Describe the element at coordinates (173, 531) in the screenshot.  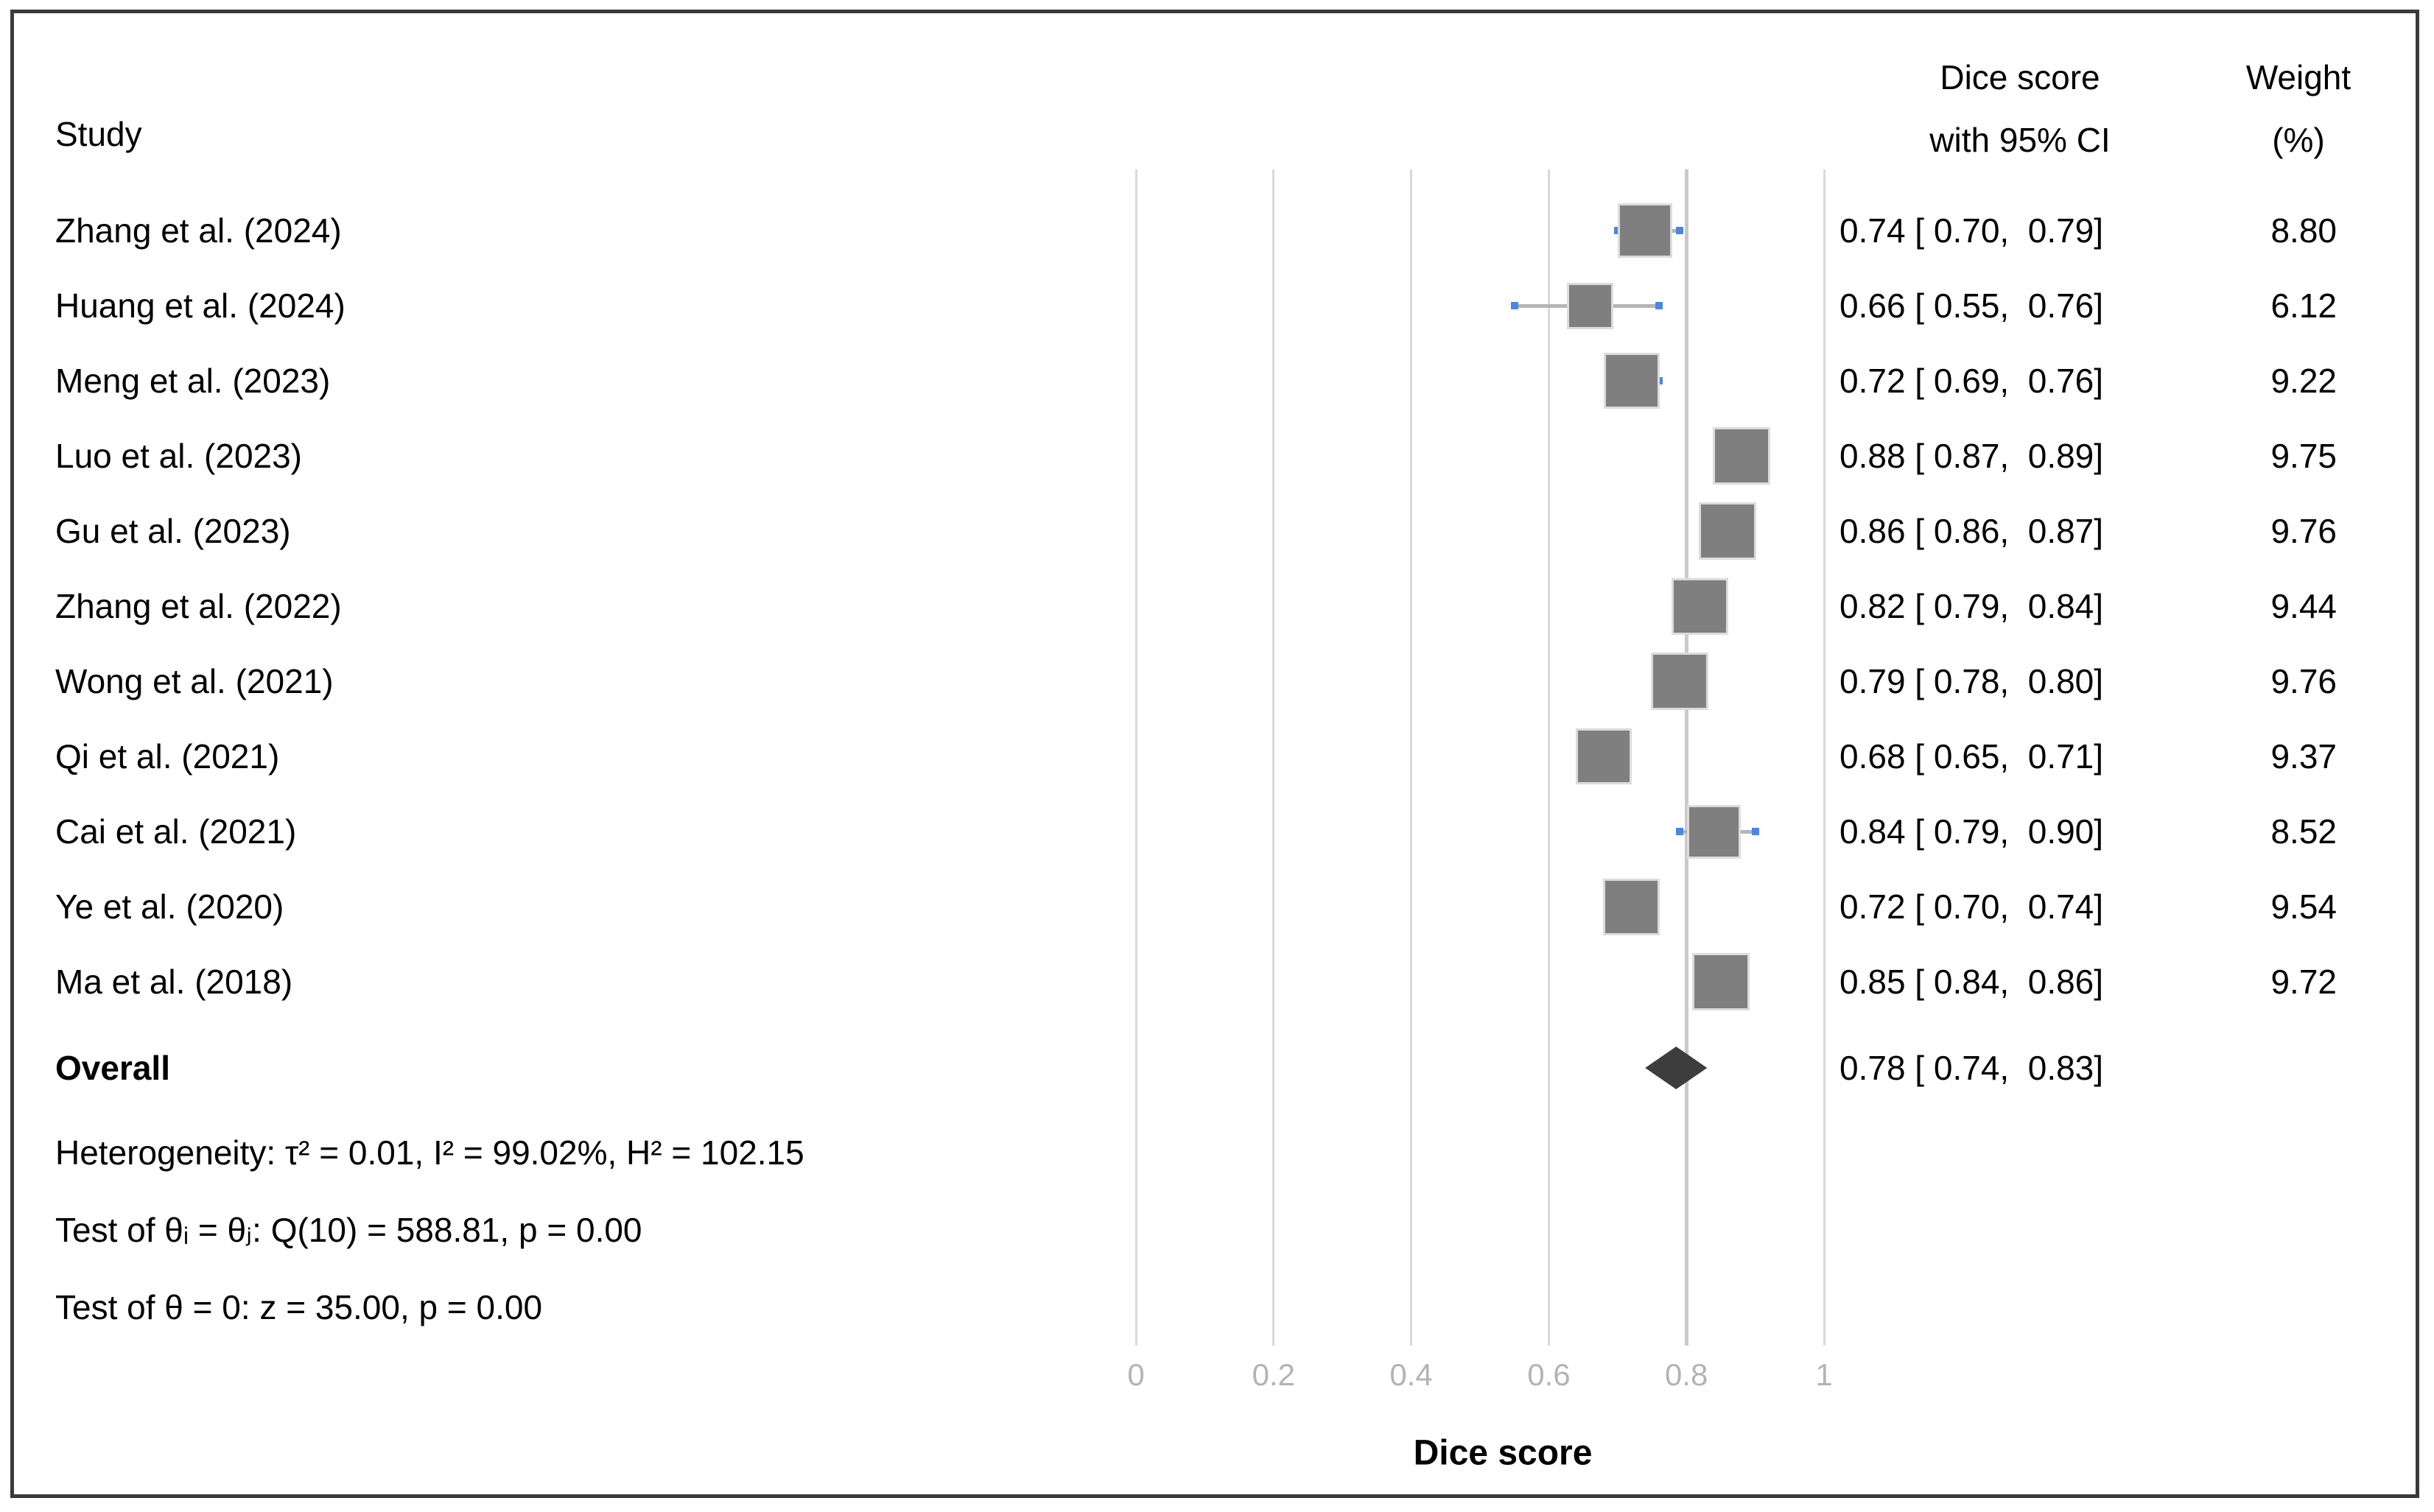
I see `study-label: Gu et al. (2023)` at that location.